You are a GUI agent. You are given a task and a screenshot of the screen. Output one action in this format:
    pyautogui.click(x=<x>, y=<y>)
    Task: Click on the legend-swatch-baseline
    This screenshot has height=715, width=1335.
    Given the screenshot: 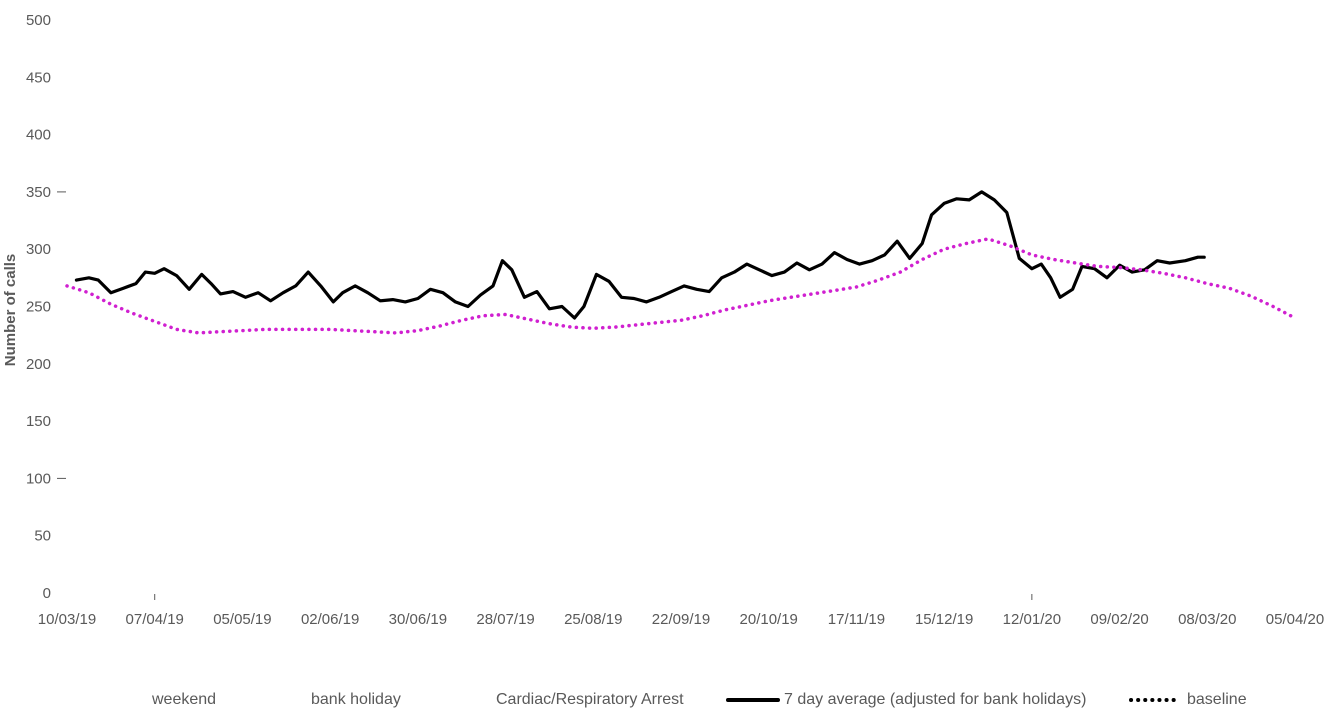 What is the action you would take?
    pyautogui.click(x=1155, y=700)
    